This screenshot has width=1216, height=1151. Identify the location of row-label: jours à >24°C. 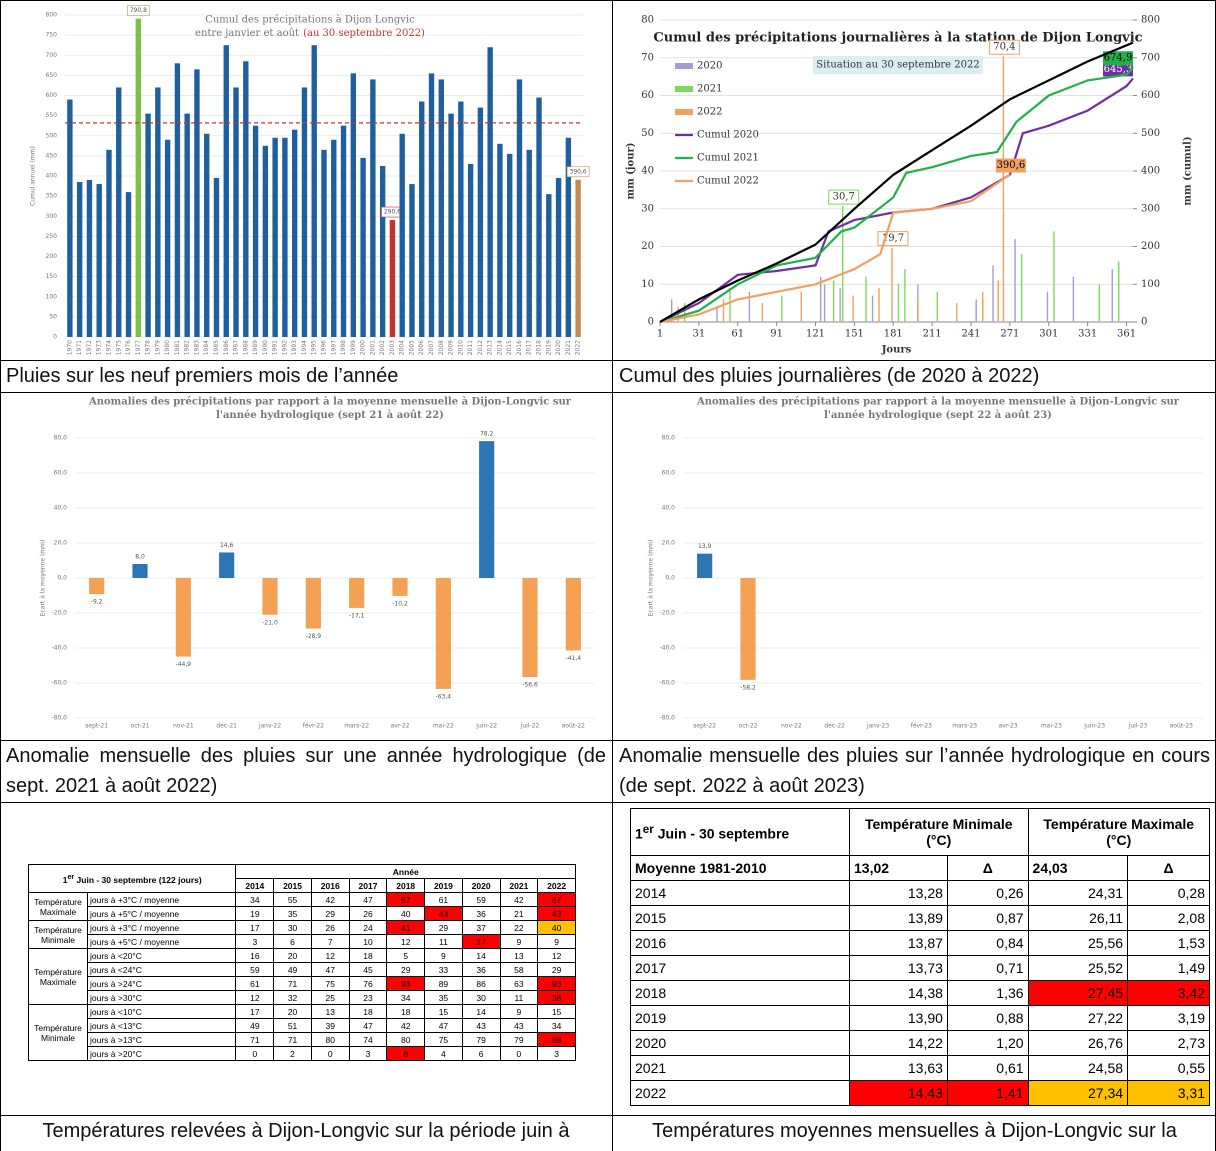
(161, 983).